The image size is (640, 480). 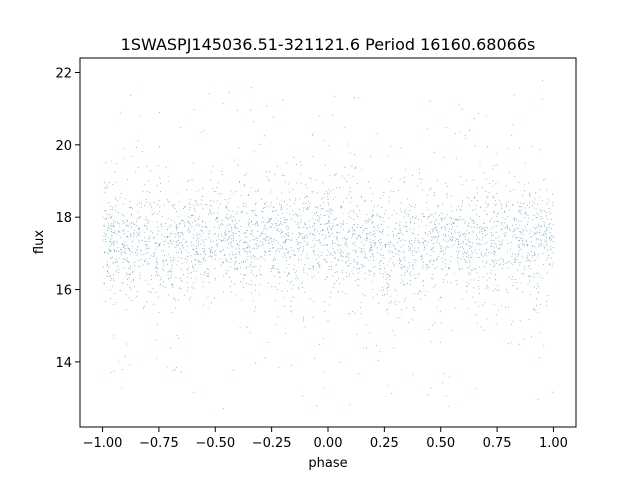 I want to click on y-axis: 14 16 18 20 22, so click(x=67, y=218).